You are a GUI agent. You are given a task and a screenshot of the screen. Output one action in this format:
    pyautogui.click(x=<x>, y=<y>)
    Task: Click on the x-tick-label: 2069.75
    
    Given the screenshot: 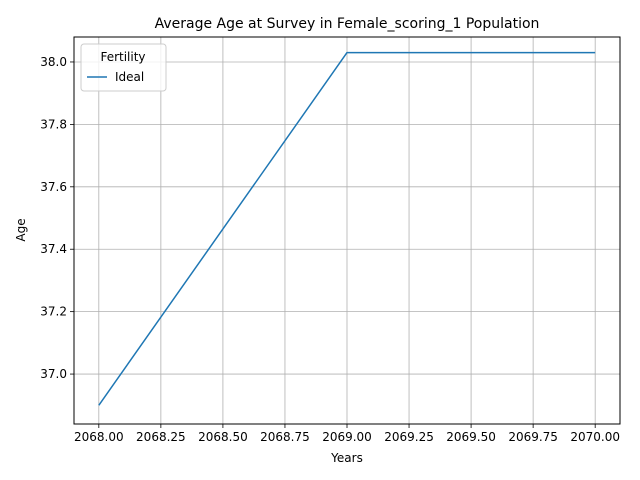 What is the action you would take?
    pyautogui.click(x=533, y=437)
    